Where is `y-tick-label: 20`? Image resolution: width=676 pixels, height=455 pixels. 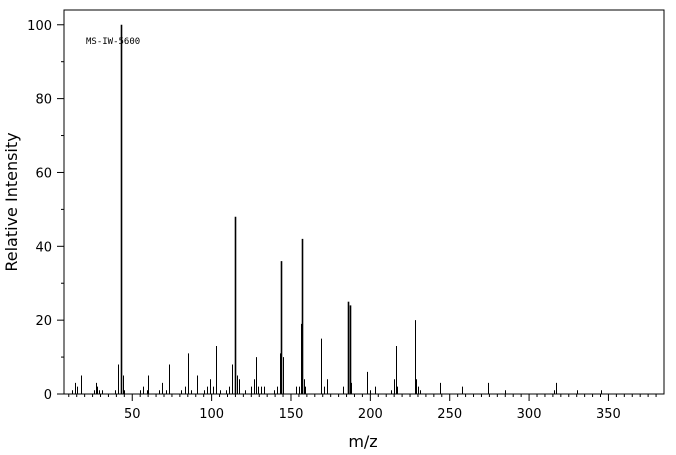
y-tick-label: 20 is located at coordinates (43, 321).